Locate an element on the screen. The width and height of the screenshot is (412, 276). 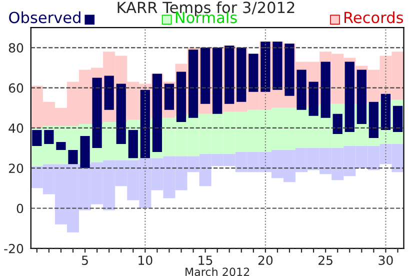
x-tick-label: 5 is located at coordinates (85, 261).